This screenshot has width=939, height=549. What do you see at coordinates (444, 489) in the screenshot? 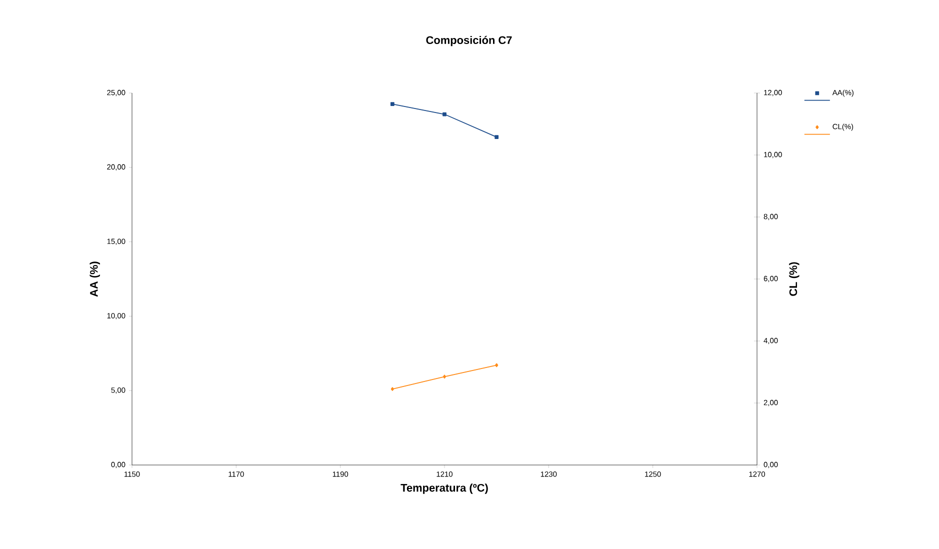
I see `x-axis-title: Temperatura (ºC)` at bounding box center [444, 489].